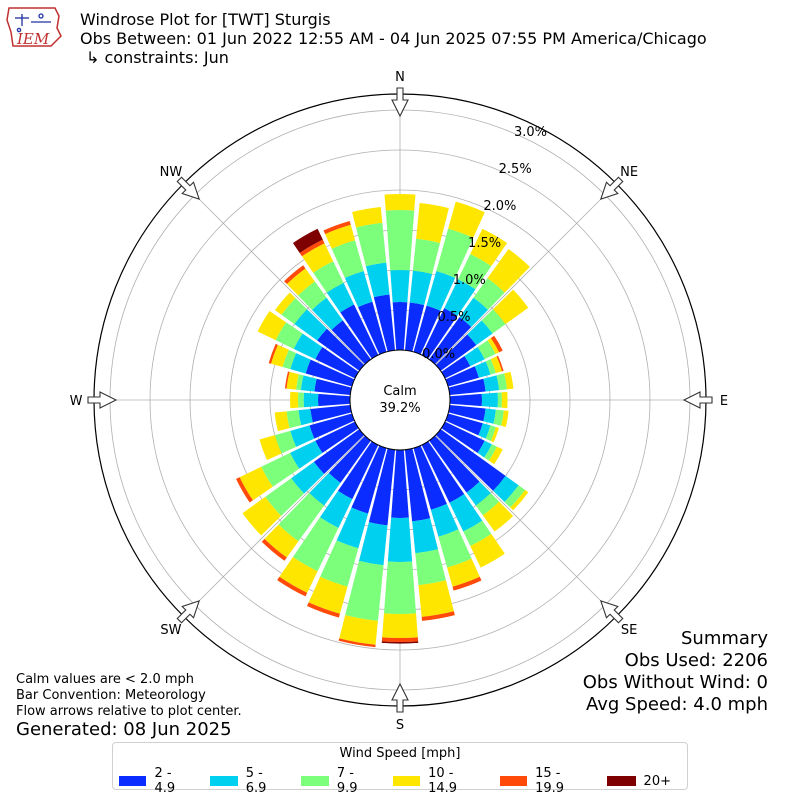 This screenshot has width=800, height=800. What do you see at coordinates (105, 679) in the screenshot?
I see `calm-definition: Calm values are < 2.0 mph` at bounding box center [105, 679].